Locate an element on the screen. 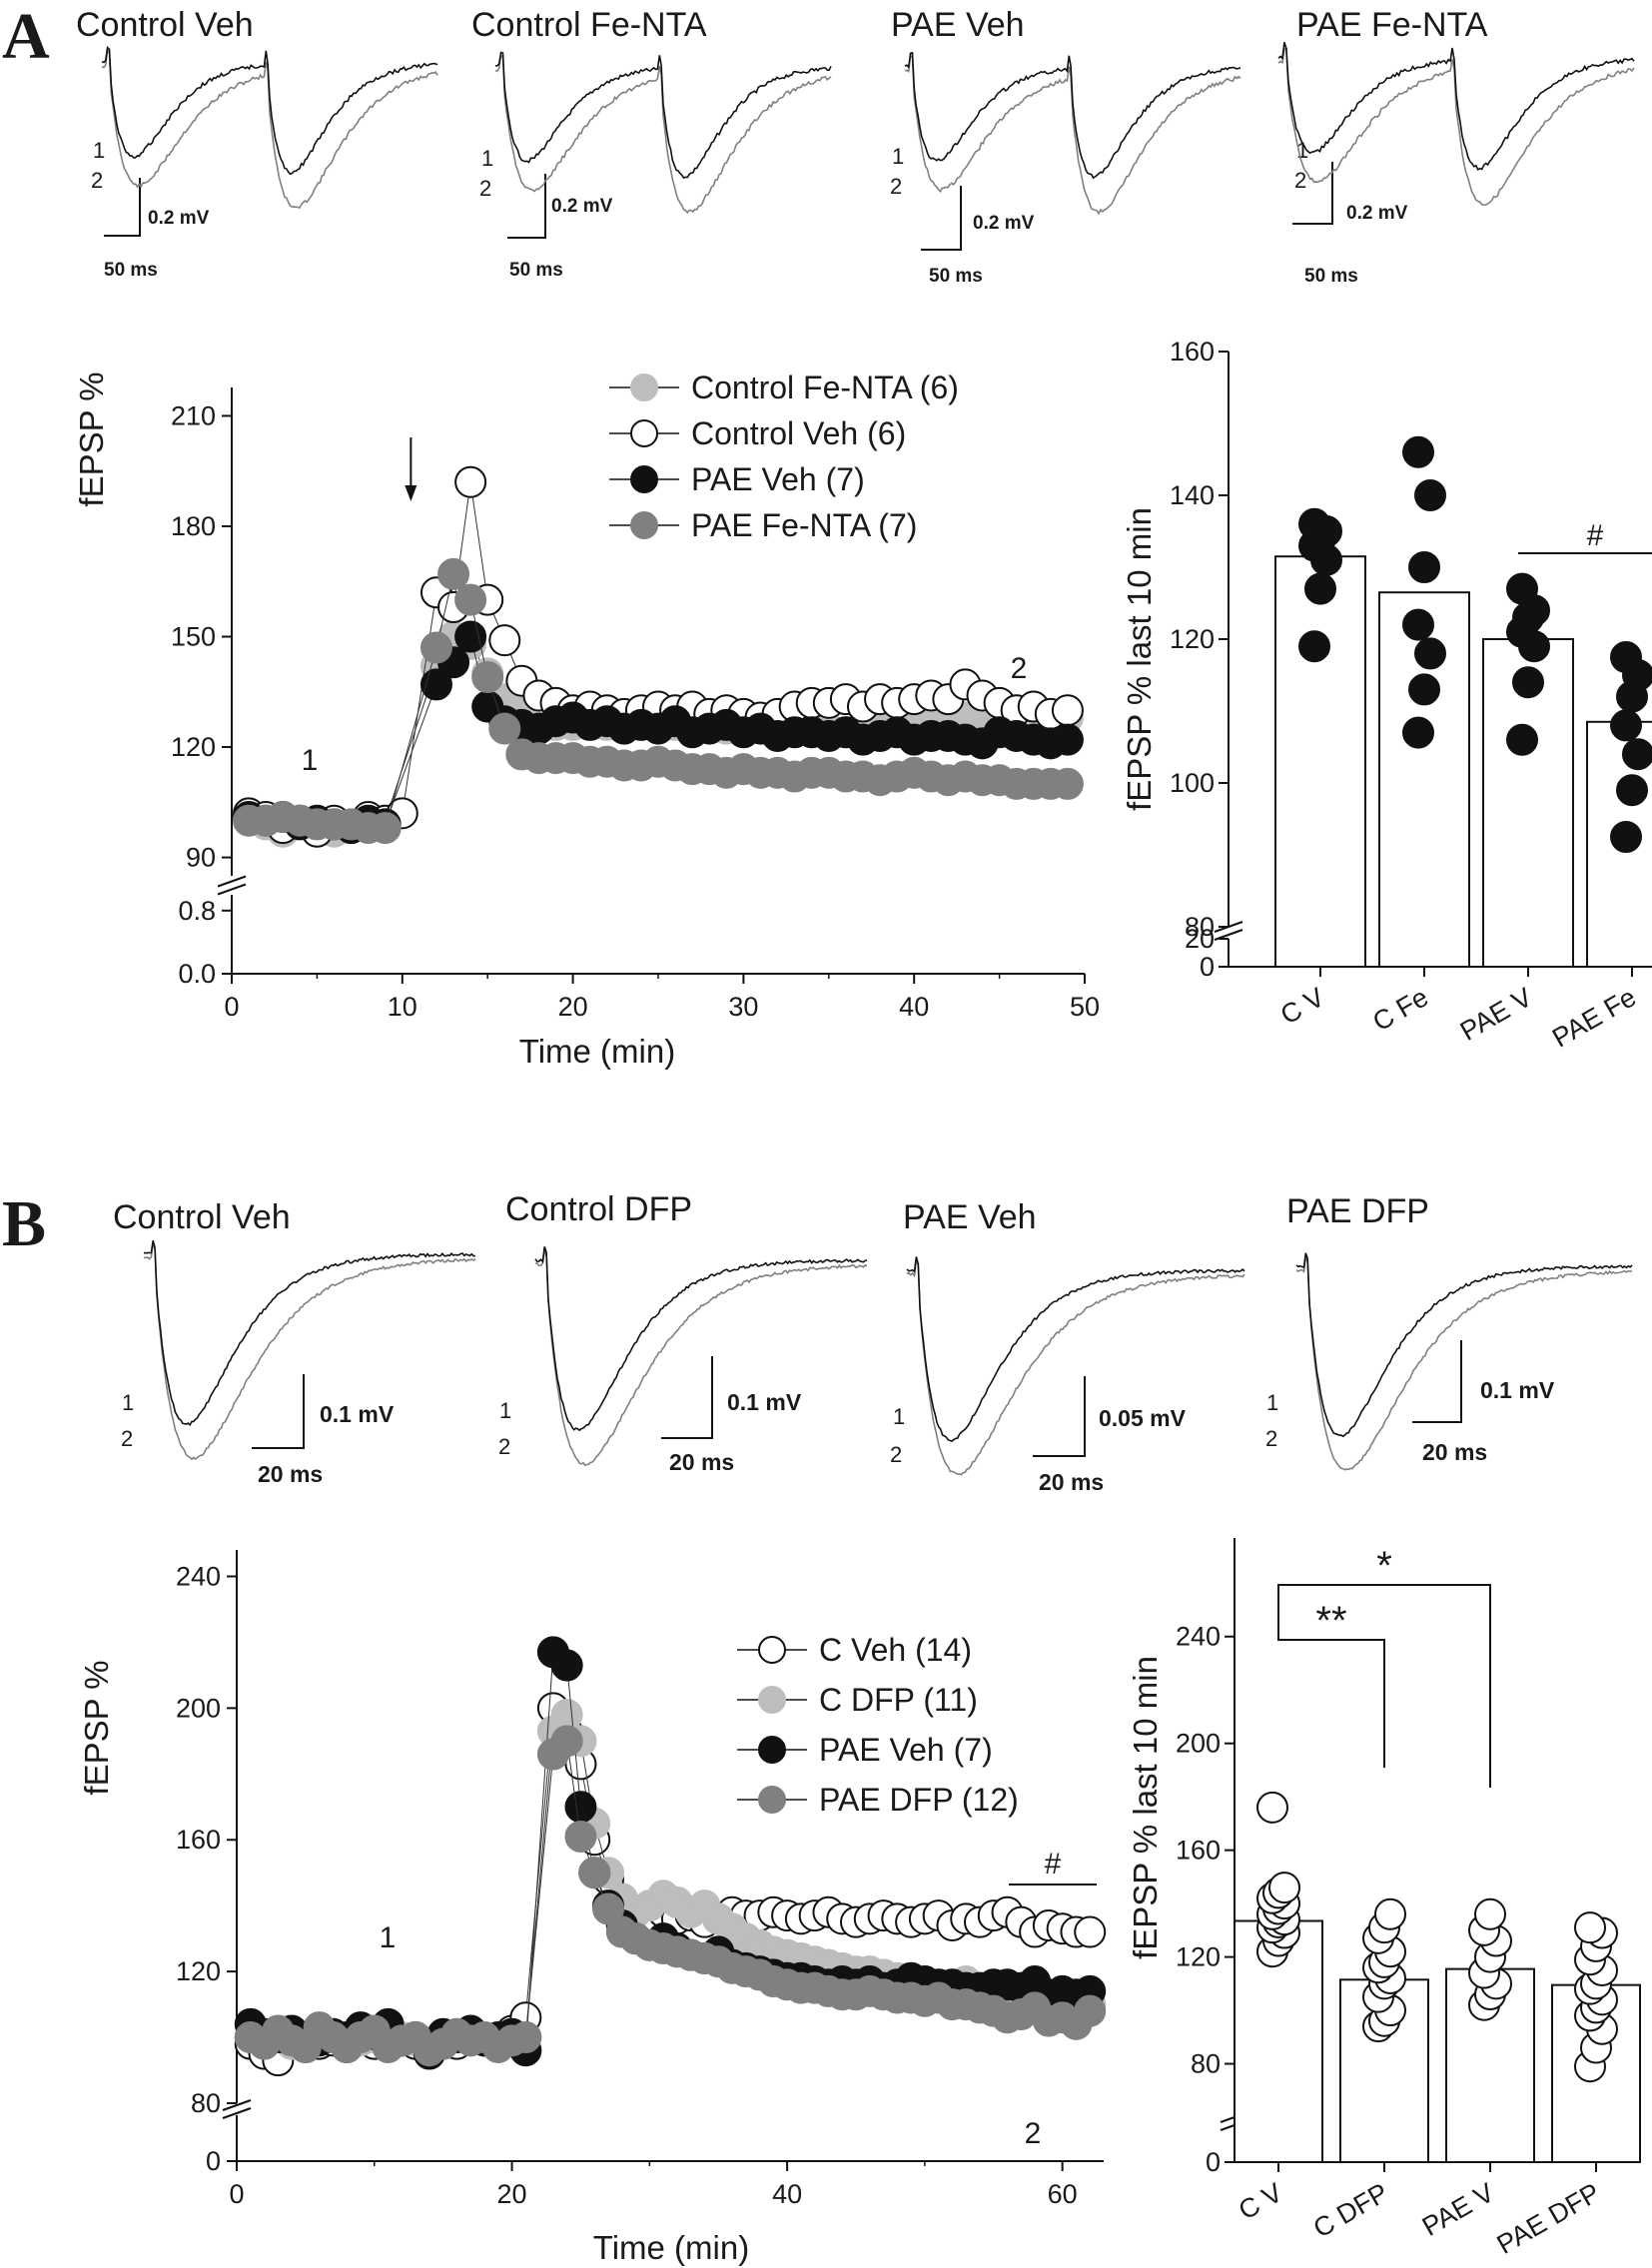  significance-bracket is located at coordinates (1331, 1689).